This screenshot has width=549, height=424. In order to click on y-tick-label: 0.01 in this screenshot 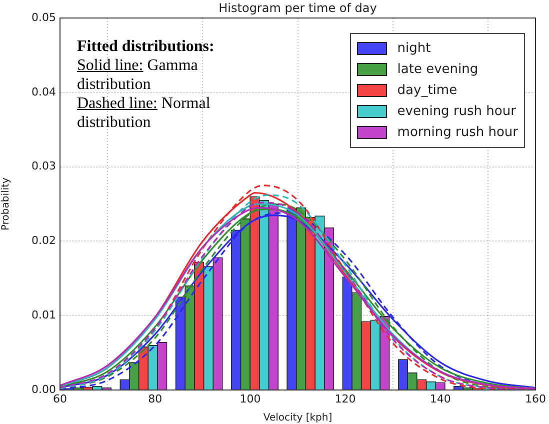, I will do `click(44, 315)`.